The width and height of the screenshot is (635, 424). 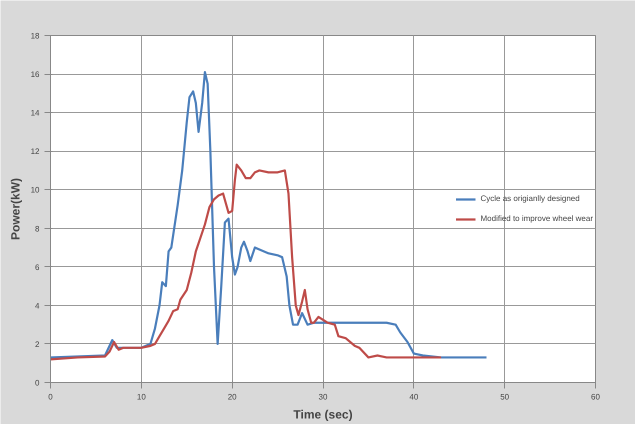 I want to click on y-tick-label: 18, so click(x=35, y=36).